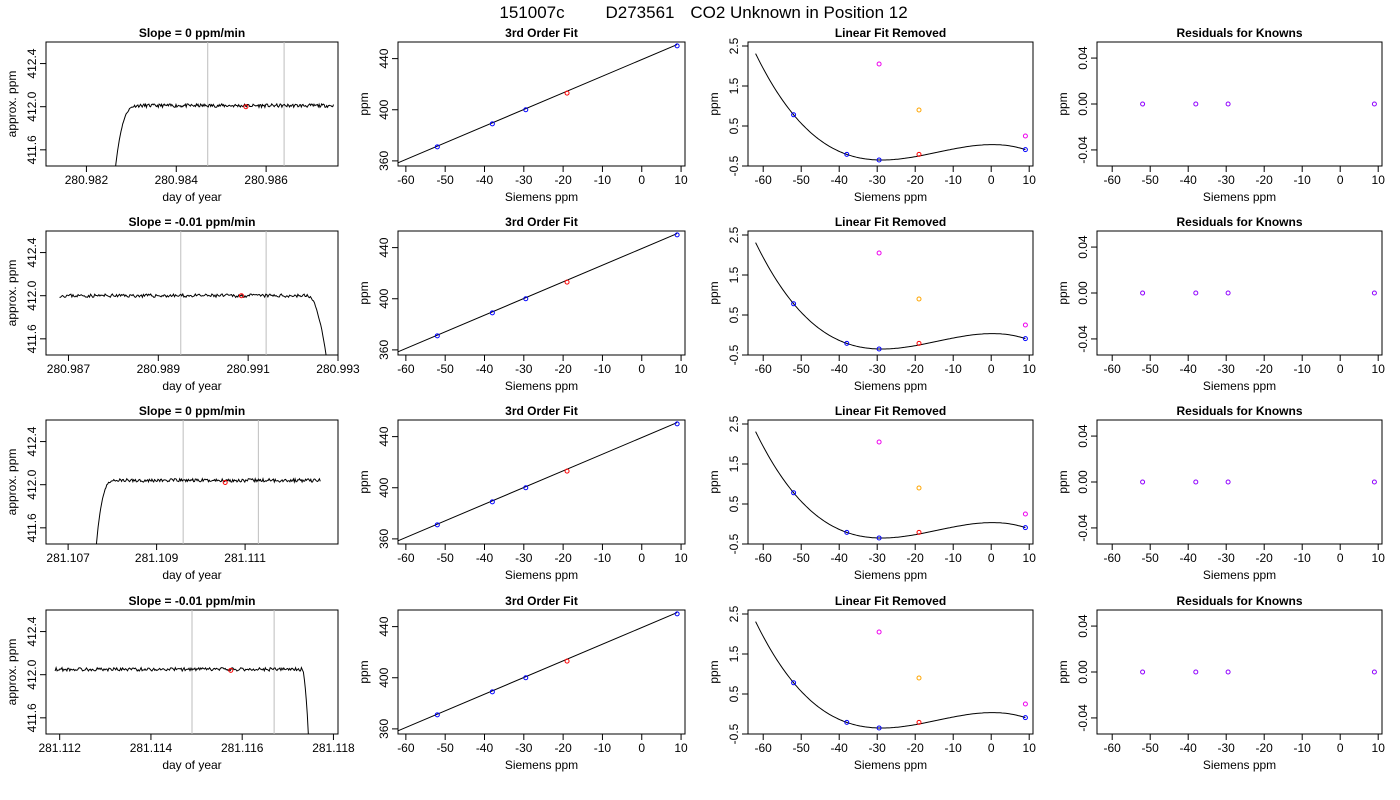 The height and width of the screenshot is (800, 1400). What do you see at coordinates (1239, 222) in the screenshot?
I see `panel-title: Residuals for Knowns` at bounding box center [1239, 222].